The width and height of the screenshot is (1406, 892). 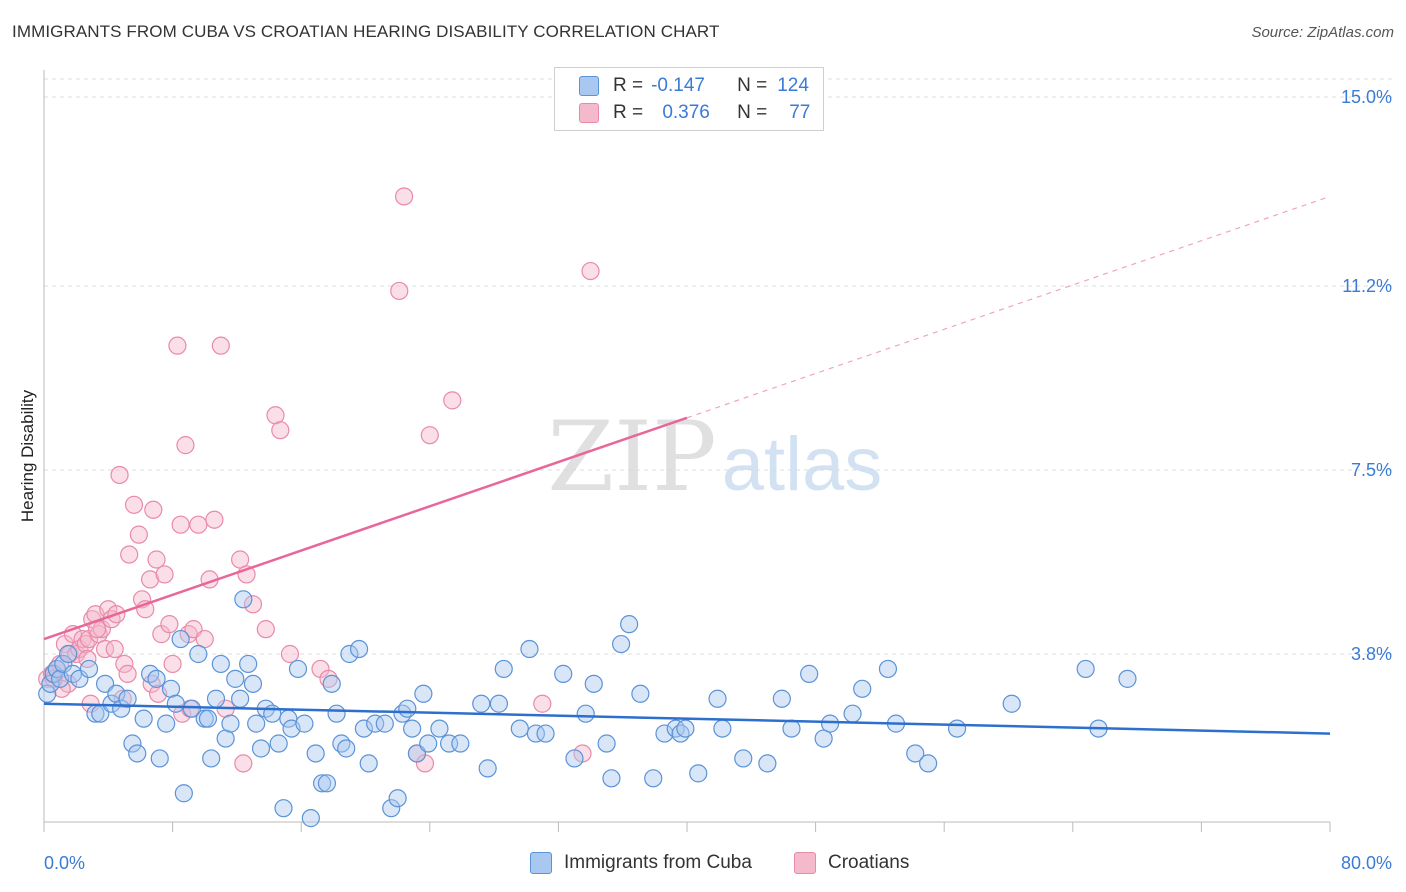 I want to click on cuba-swatch, so click(x=541, y=863).